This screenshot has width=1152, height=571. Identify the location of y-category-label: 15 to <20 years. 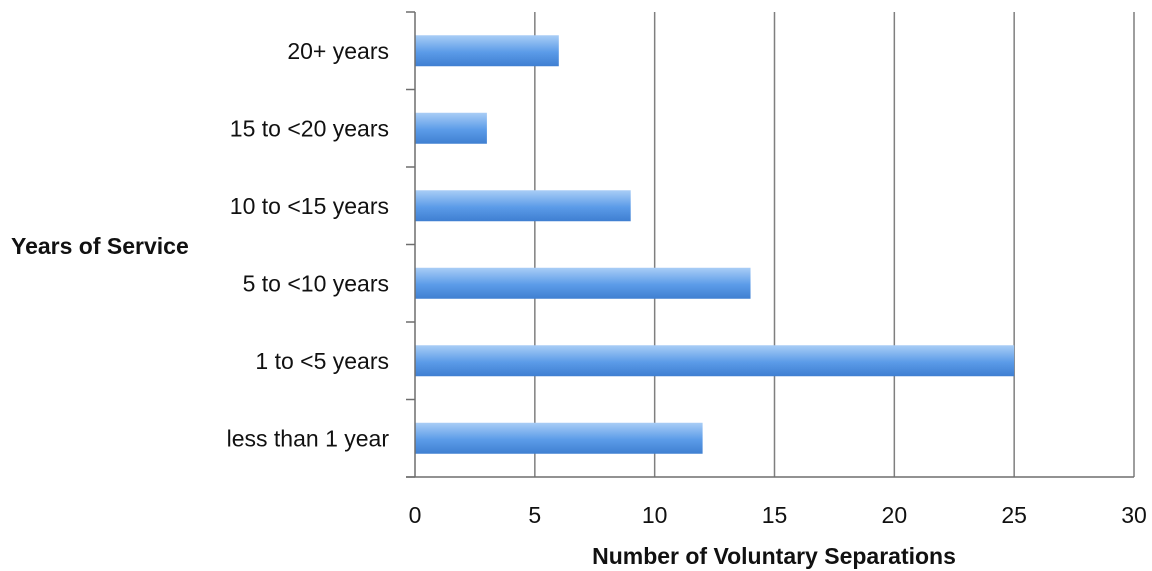
(309, 128).